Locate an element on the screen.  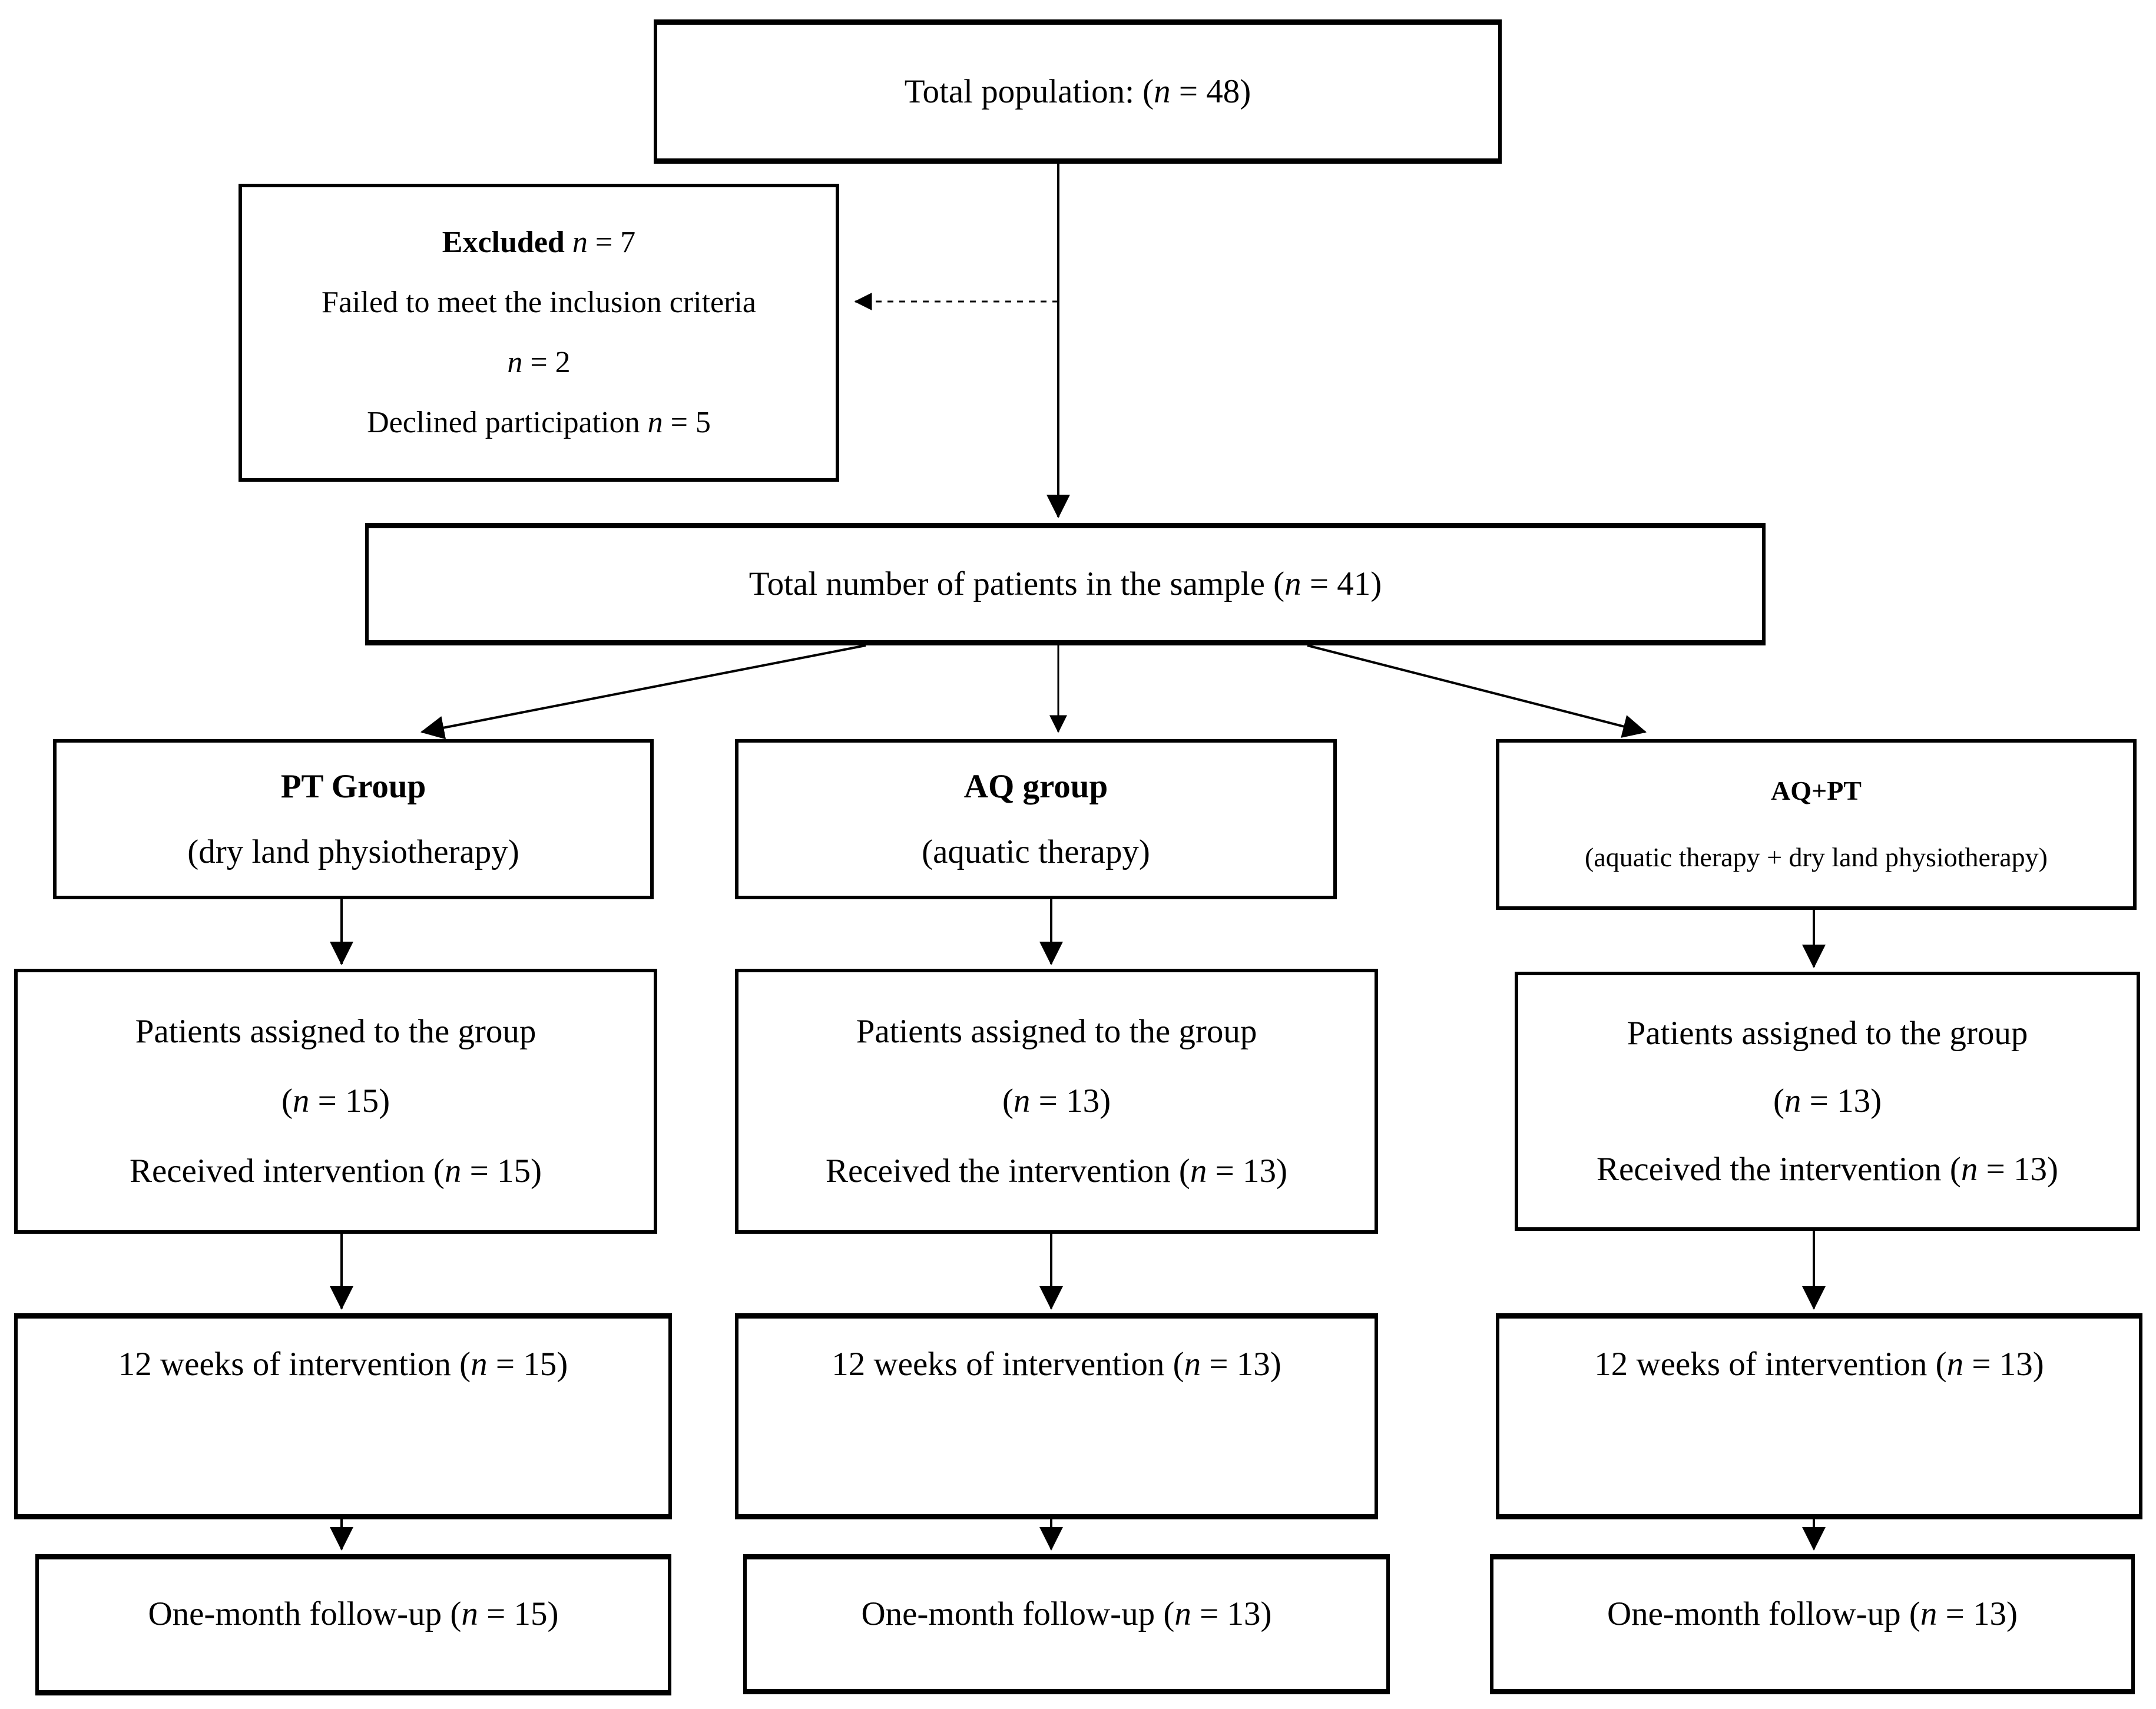
aq-followup-box: One-month follow-up (n = 13) is located at coordinates (1066, 1624).